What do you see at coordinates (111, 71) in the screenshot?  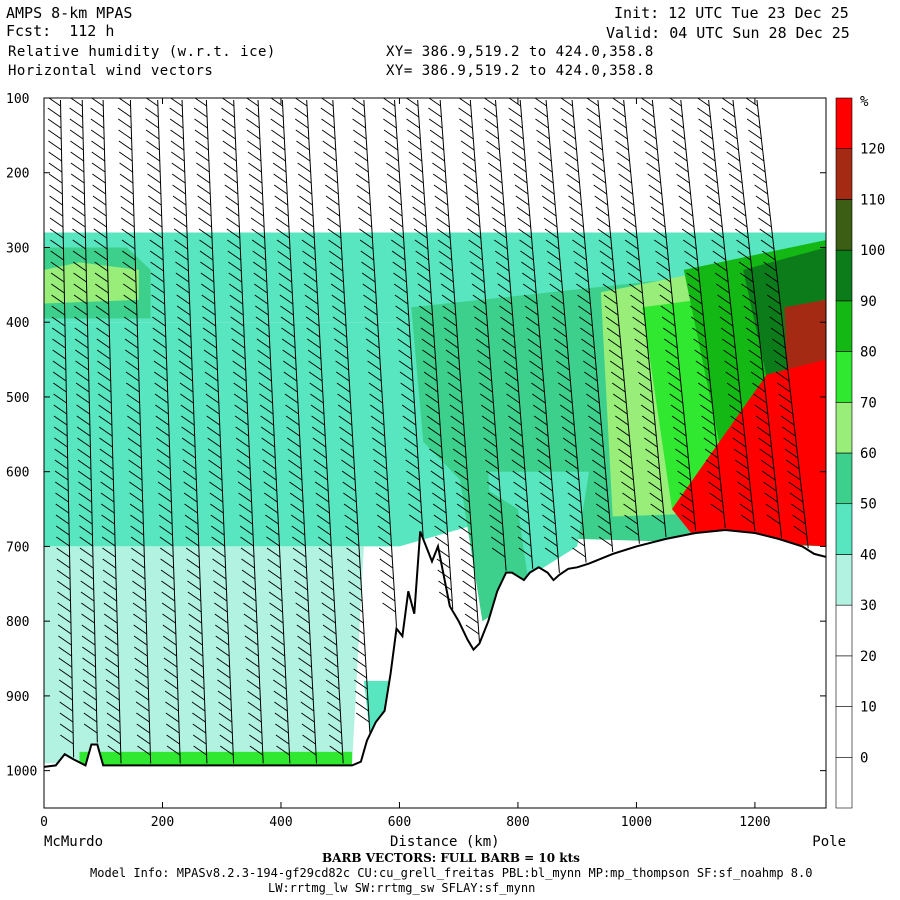 I see `field-2-label: Horizontal wind vectors` at bounding box center [111, 71].